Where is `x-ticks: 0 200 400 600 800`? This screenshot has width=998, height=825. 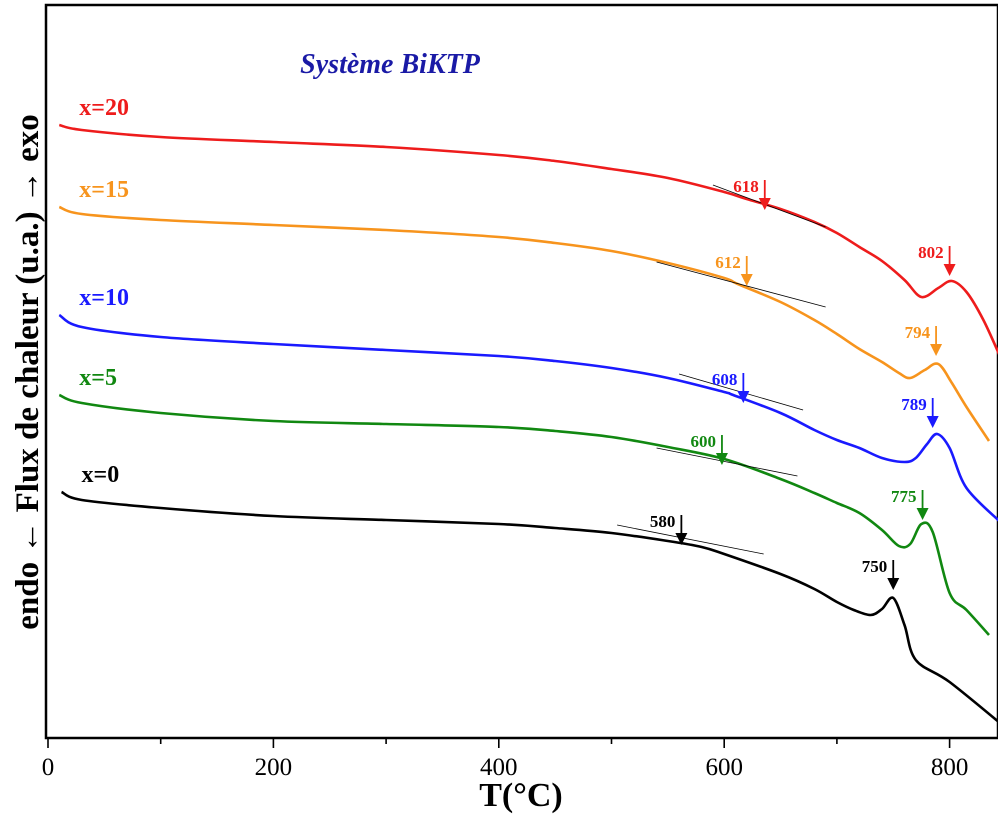 x-ticks: 0 200 400 600 800 is located at coordinates (505, 759).